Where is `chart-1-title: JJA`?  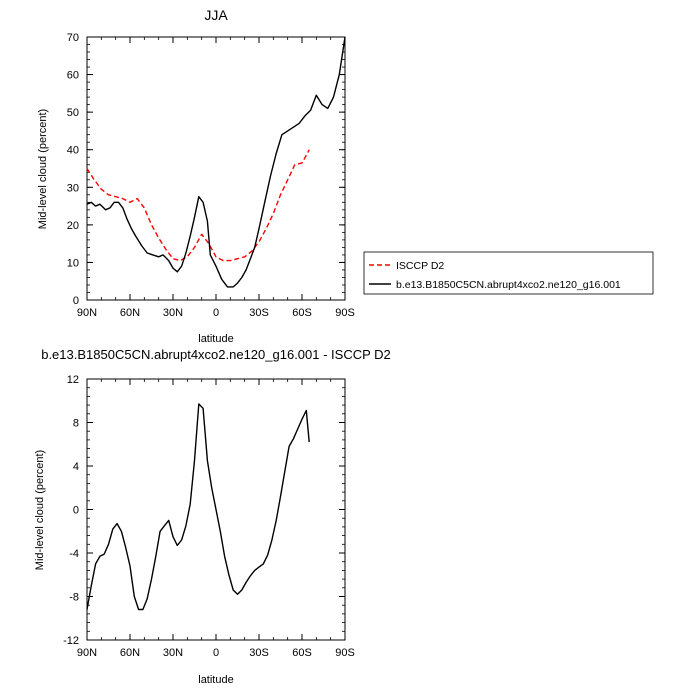
chart-1-title: JJA is located at coordinates (216, 15).